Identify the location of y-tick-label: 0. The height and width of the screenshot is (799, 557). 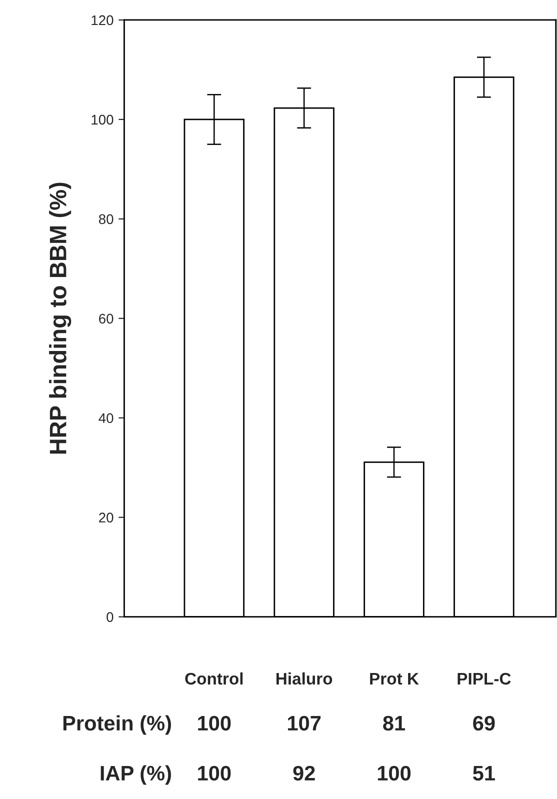
(110, 617).